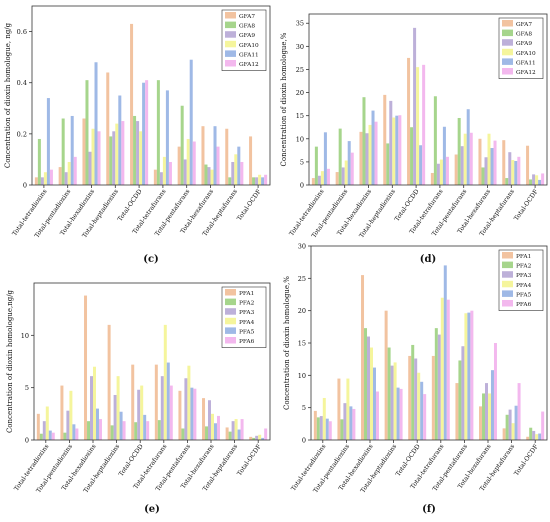 The height and width of the screenshot is (522, 550). Describe the element at coordinates (230, 15) in the screenshot. I see `legend-swatch-GFA7` at that location.